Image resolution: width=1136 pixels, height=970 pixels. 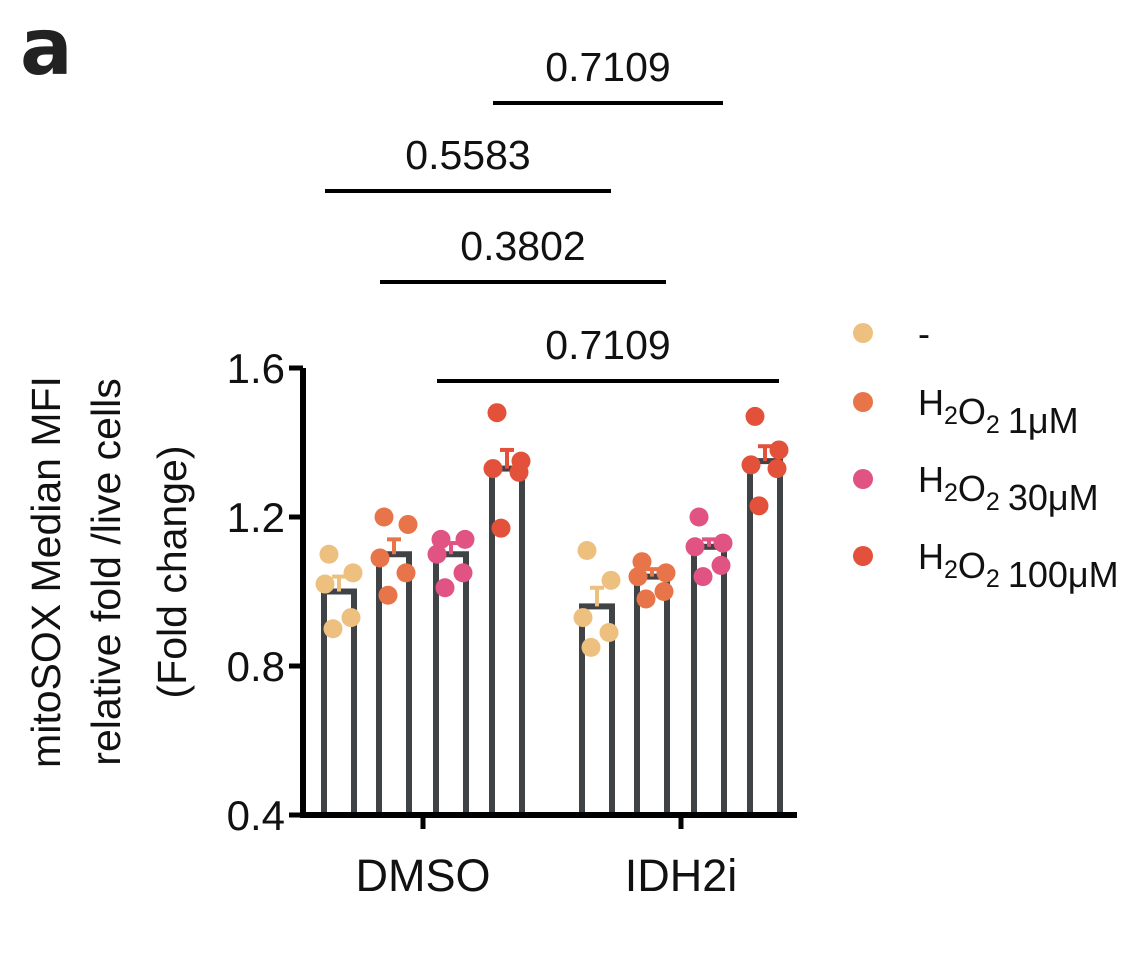 What do you see at coordinates (681, 875) in the screenshot?
I see `x-tick-label: IDH2i` at bounding box center [681, 875].